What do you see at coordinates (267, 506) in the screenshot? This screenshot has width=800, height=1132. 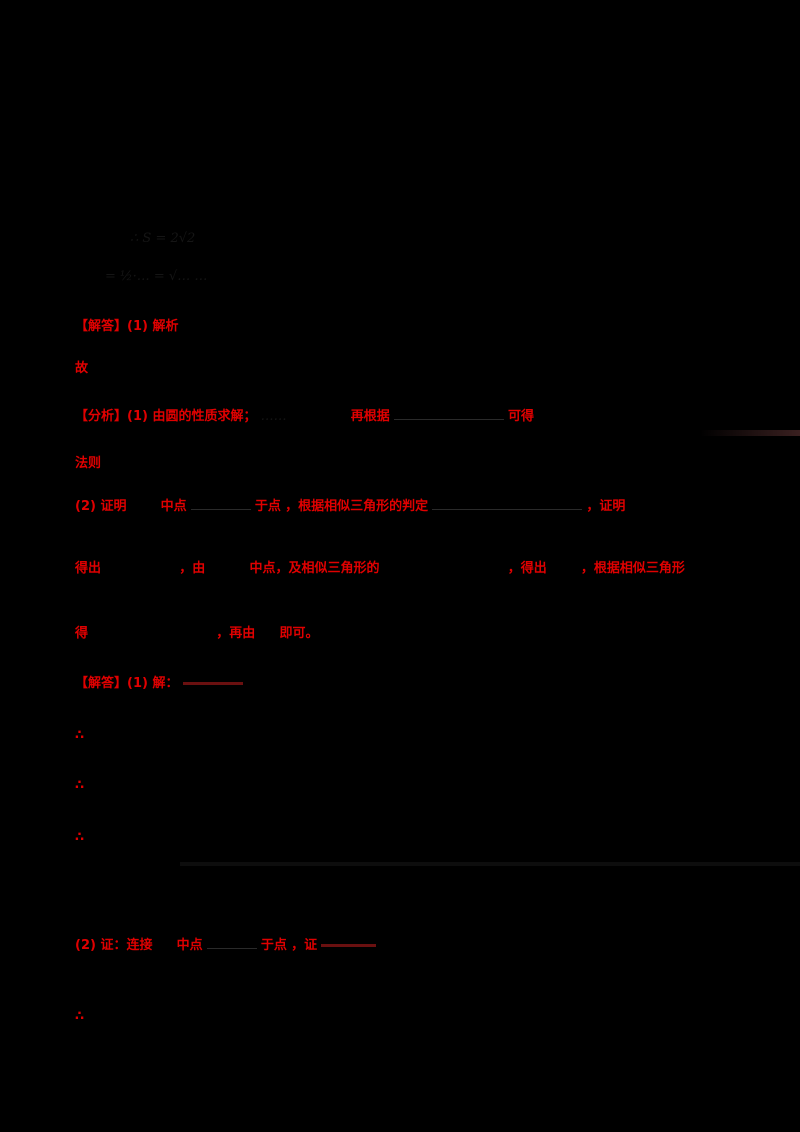 I see `intersect-label: 于点` at bounding box center [267, 506].